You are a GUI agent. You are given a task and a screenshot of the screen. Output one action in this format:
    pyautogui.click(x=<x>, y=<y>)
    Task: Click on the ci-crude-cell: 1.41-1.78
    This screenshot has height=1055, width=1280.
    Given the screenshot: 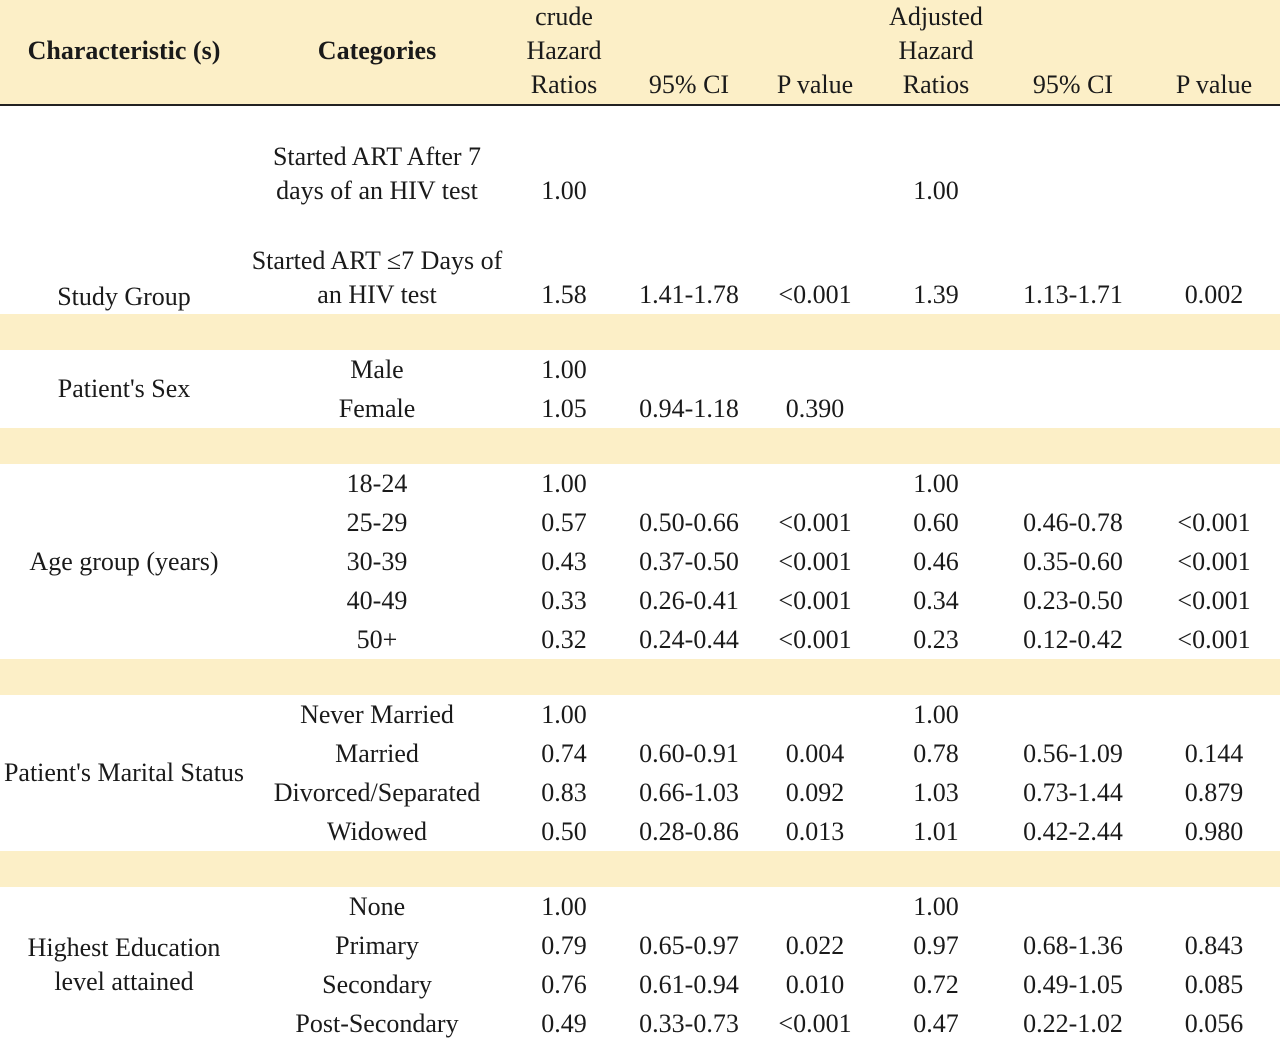 What is the action you would take?
    pyautogui.click(x=689, y=294)
    